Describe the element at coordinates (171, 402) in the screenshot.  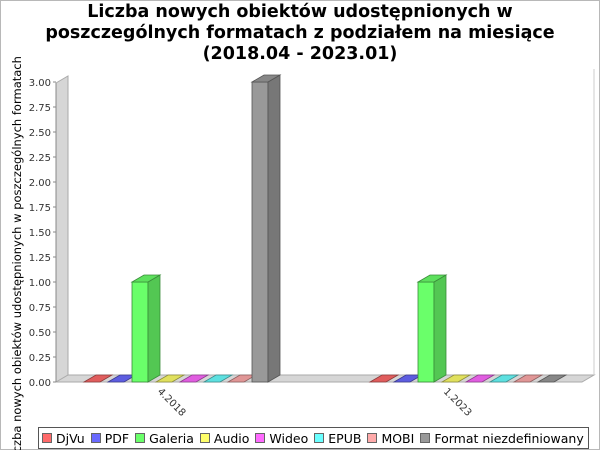
I see `x-category-label: 4.2018` at that location.